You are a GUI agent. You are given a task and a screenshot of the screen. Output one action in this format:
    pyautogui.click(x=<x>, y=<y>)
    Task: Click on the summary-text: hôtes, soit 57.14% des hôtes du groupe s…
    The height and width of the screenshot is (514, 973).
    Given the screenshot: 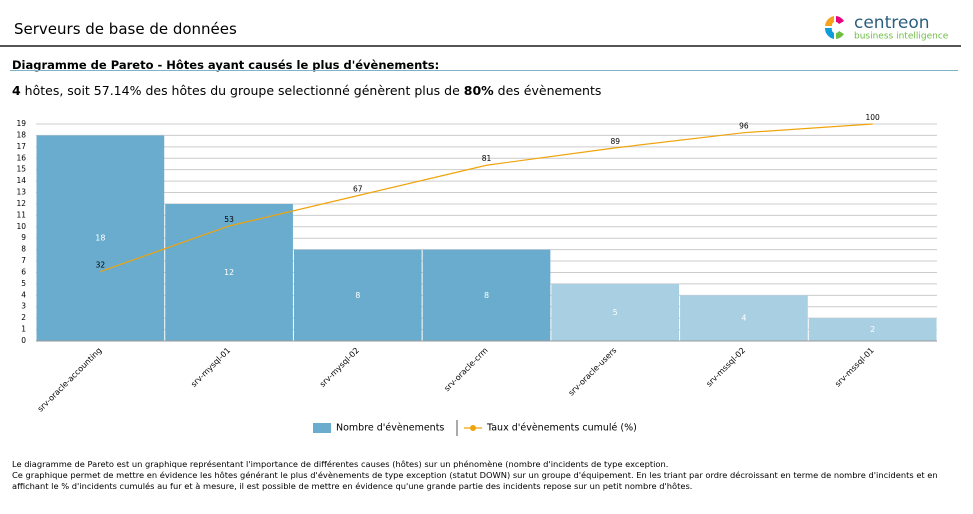 What is the action you would take?
    pyautogui.click(x=242, y=90)
    